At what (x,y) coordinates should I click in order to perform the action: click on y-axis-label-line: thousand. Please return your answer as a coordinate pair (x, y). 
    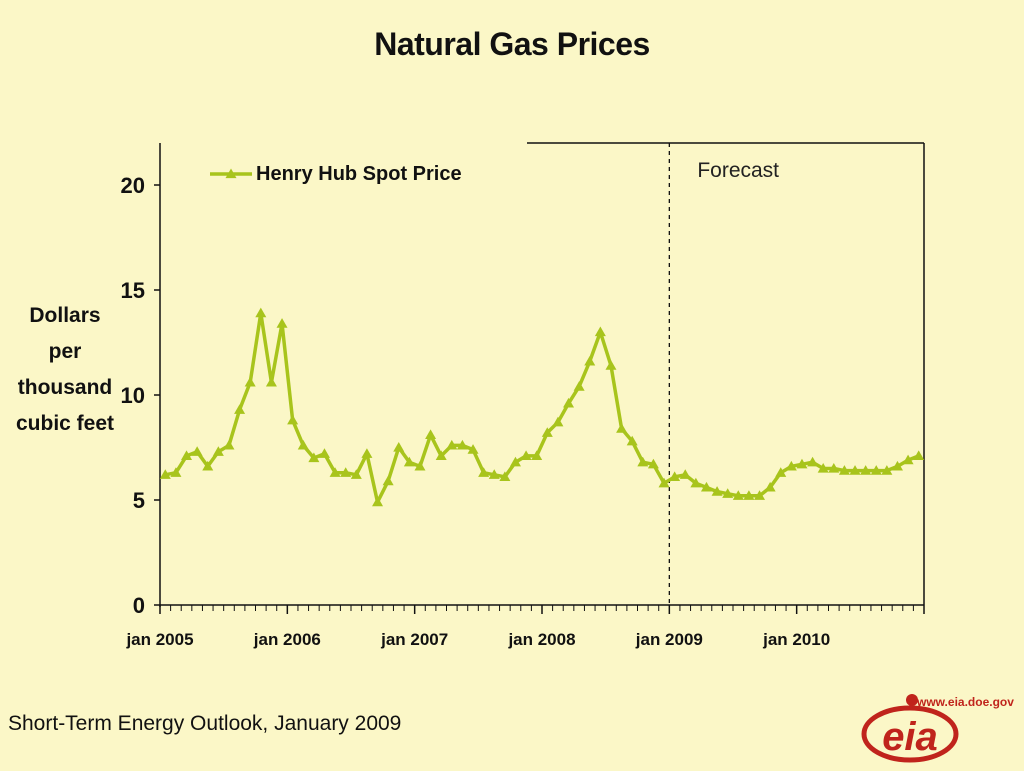
    Looking at the image, I should click on (65, 387).